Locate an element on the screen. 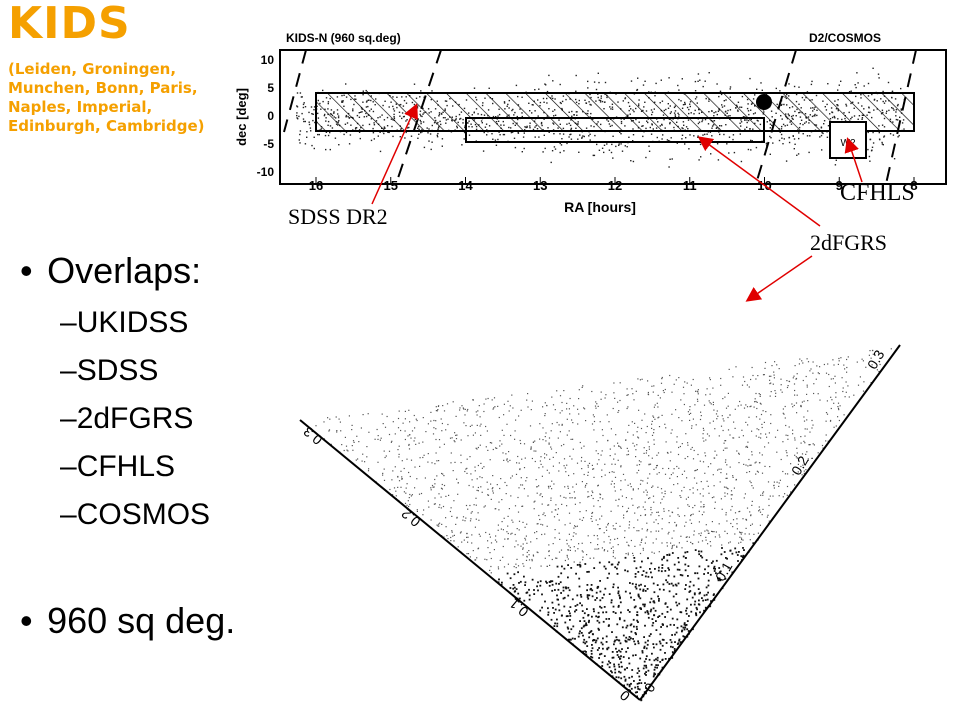  x-tick-label: 12 is located at coordinates (615, 185).